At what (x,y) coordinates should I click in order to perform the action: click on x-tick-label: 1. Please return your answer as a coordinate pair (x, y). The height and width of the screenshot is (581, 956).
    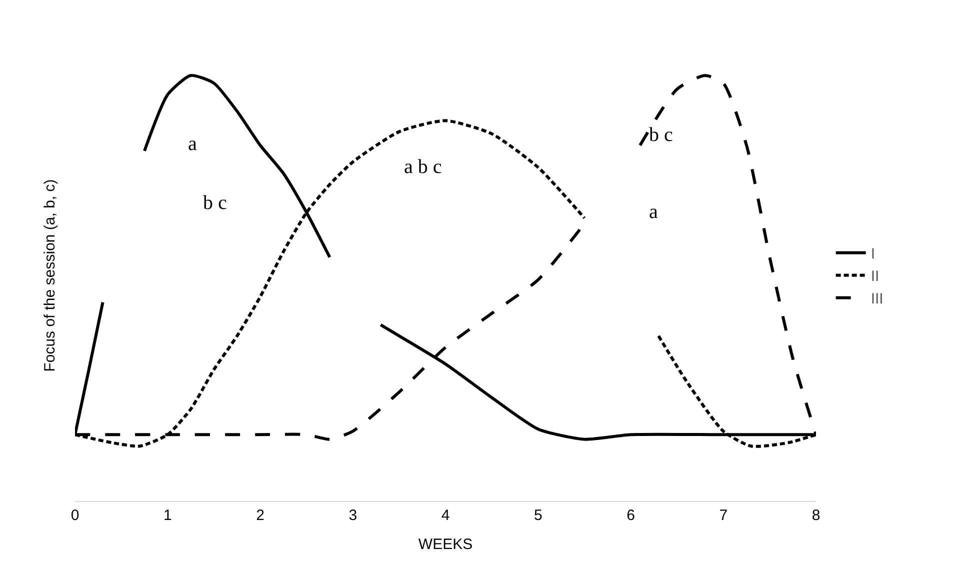
    Looking at the image, I should click on (167, 515).